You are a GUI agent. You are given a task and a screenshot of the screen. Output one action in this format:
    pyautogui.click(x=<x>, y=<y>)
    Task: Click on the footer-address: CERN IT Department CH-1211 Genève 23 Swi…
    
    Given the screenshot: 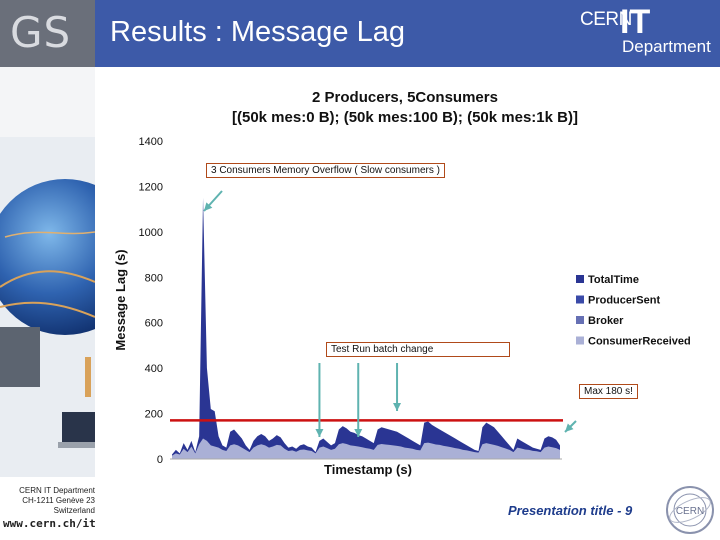 What is the action you would take?
    pyautogui.click(x=49, y=501)
    